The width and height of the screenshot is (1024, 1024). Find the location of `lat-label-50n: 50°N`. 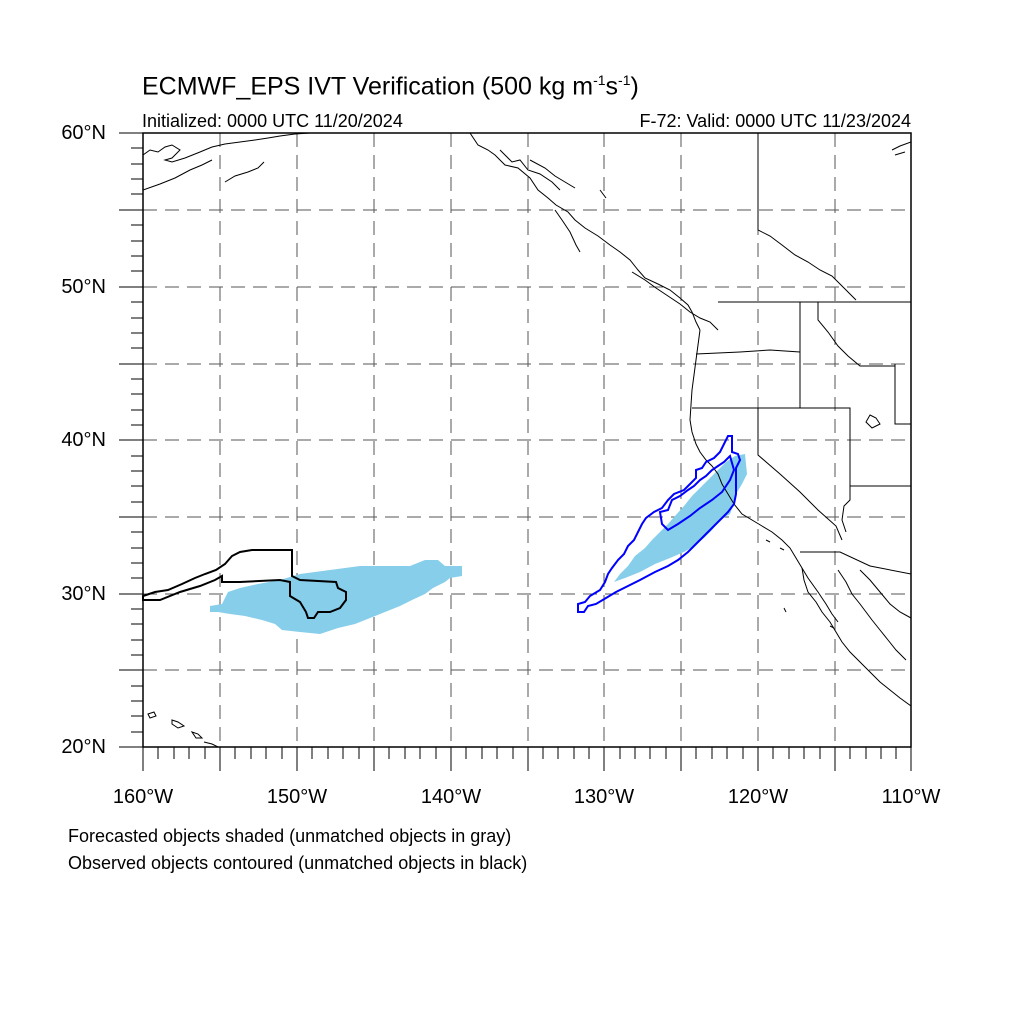

lat-label-50n: 50°N is located at coordinates (83, 287).